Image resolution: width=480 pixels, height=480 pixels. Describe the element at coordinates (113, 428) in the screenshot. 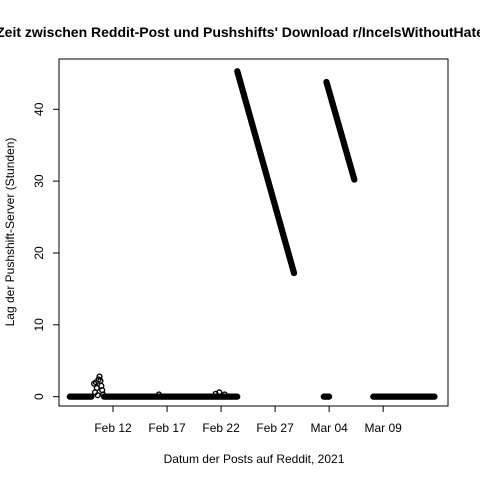

I see `x-tick-label: Feb 12` at that location.